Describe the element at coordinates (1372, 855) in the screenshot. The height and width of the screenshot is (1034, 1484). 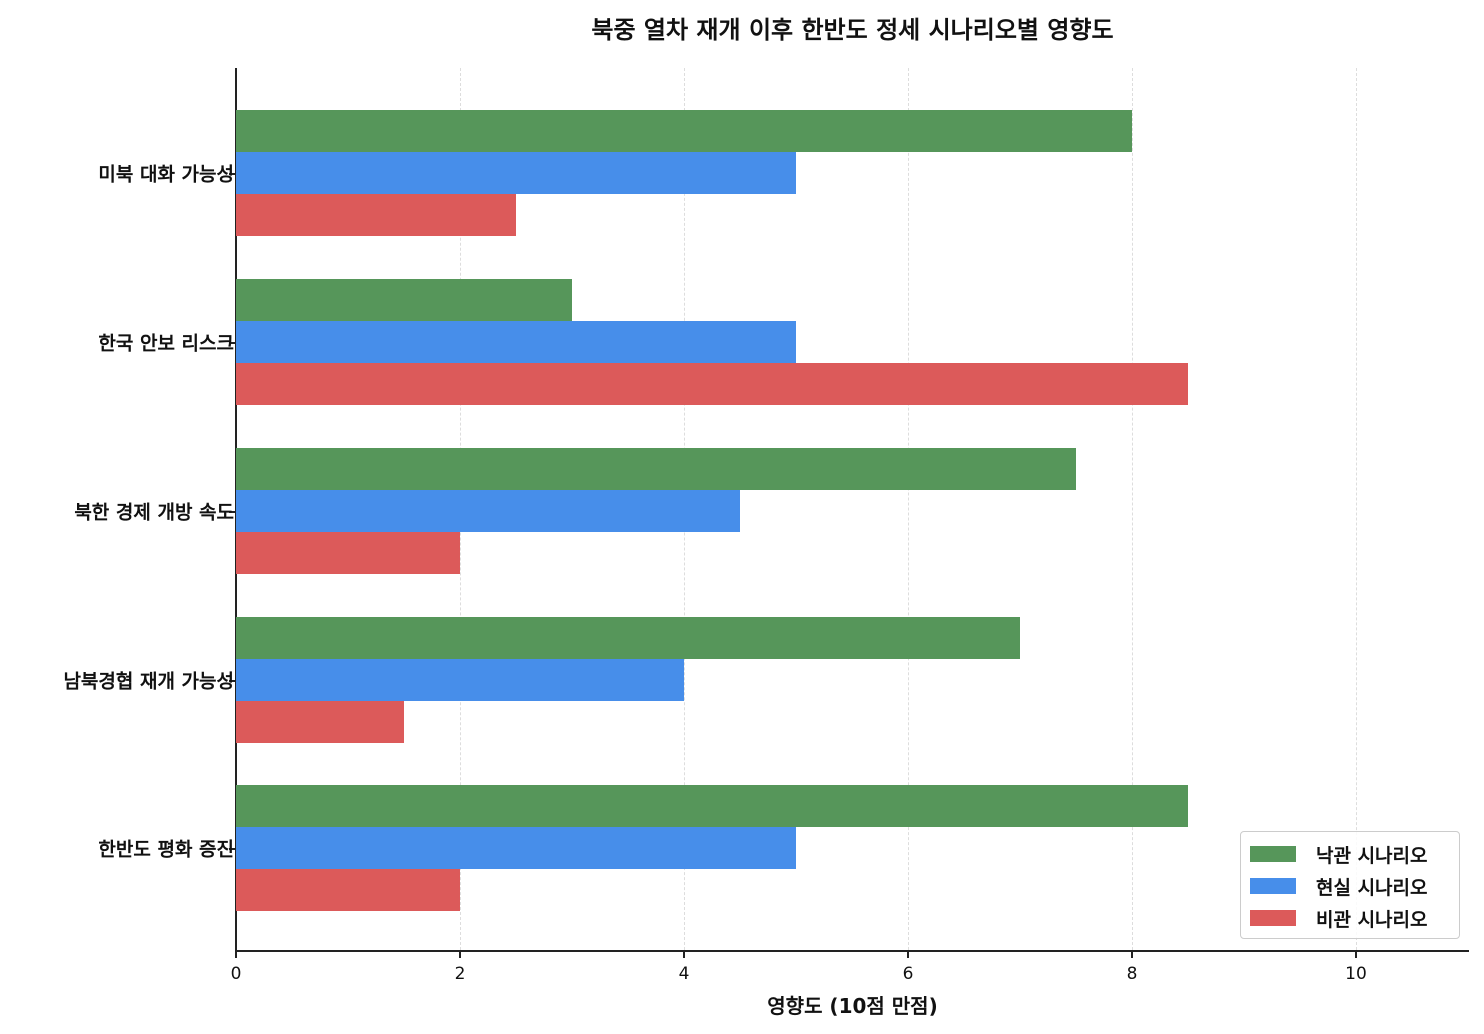
I see `legend-label: 낙관 시나리오` at that location.